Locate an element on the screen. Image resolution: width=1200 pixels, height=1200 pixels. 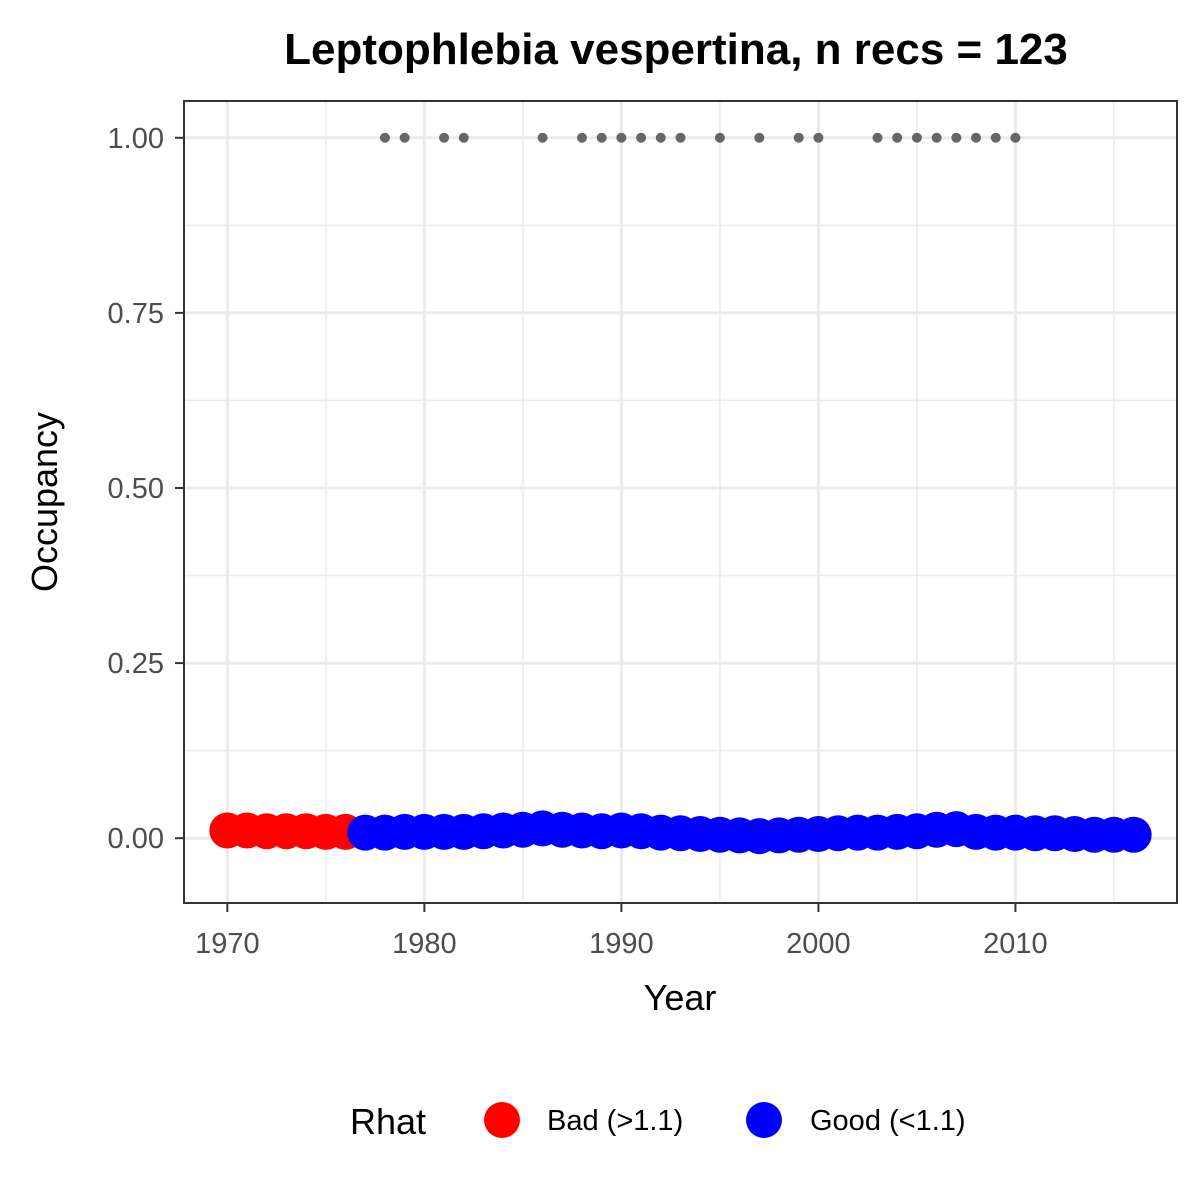
y-tick-label: 0.00 is located at coordinates (136, 839).